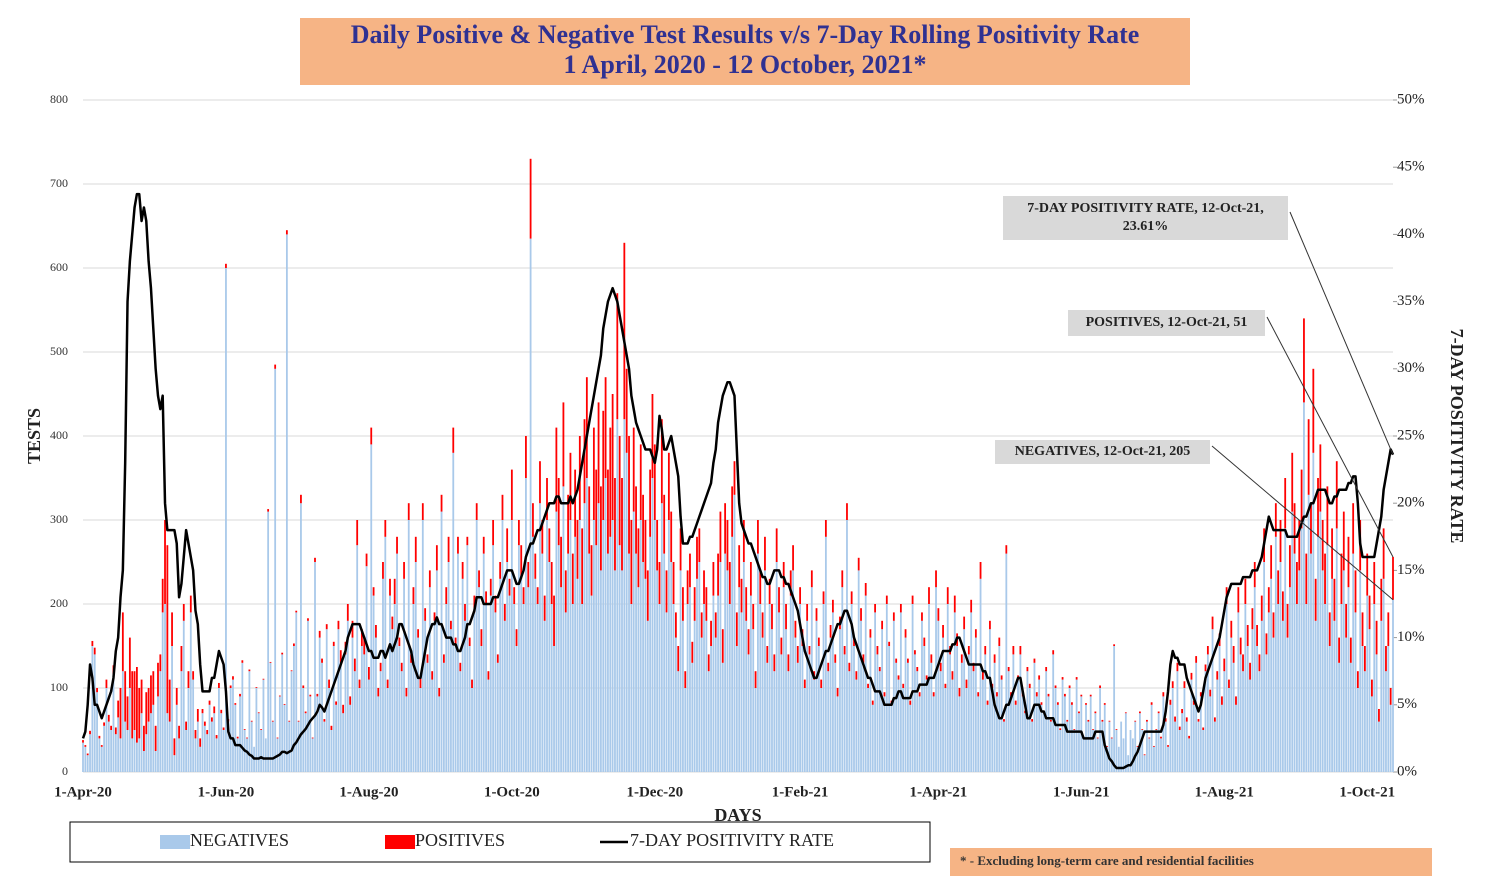  Describe the element at coordinates (1145, 218) in the screenshot. I see `annotation-box` at that location.